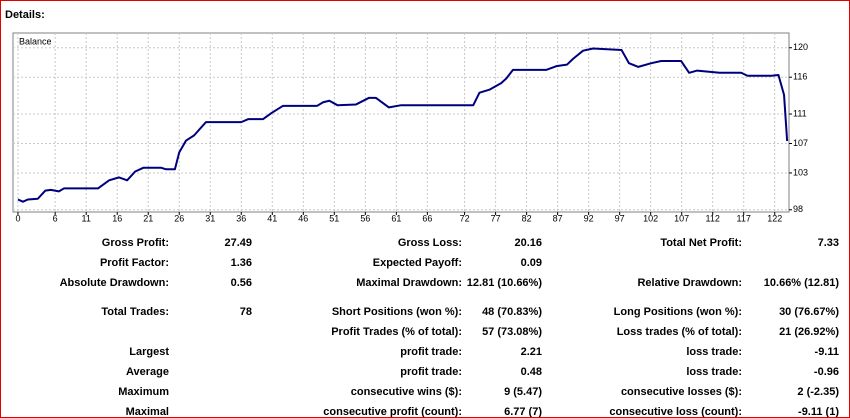 Image resolution: width=850 pixels, height=418 pixels. What do you see at coordinates (25, 15) in the screenshot?
I see `section-title: Details:` at bounding box center [25, 15].